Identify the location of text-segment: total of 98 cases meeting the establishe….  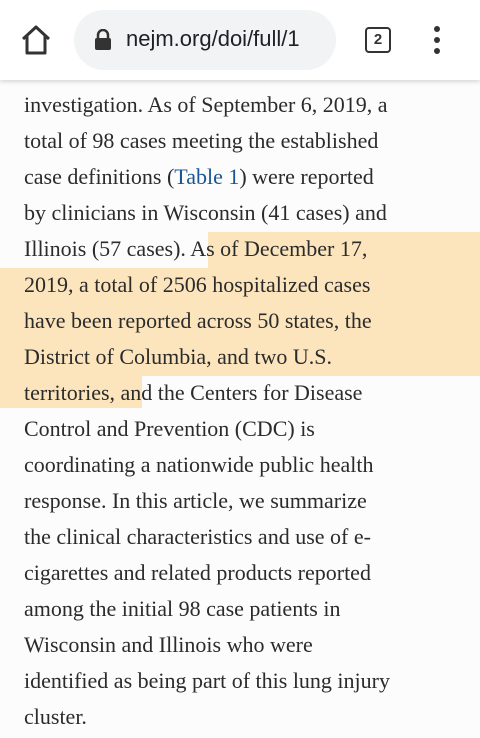
(201, 140).